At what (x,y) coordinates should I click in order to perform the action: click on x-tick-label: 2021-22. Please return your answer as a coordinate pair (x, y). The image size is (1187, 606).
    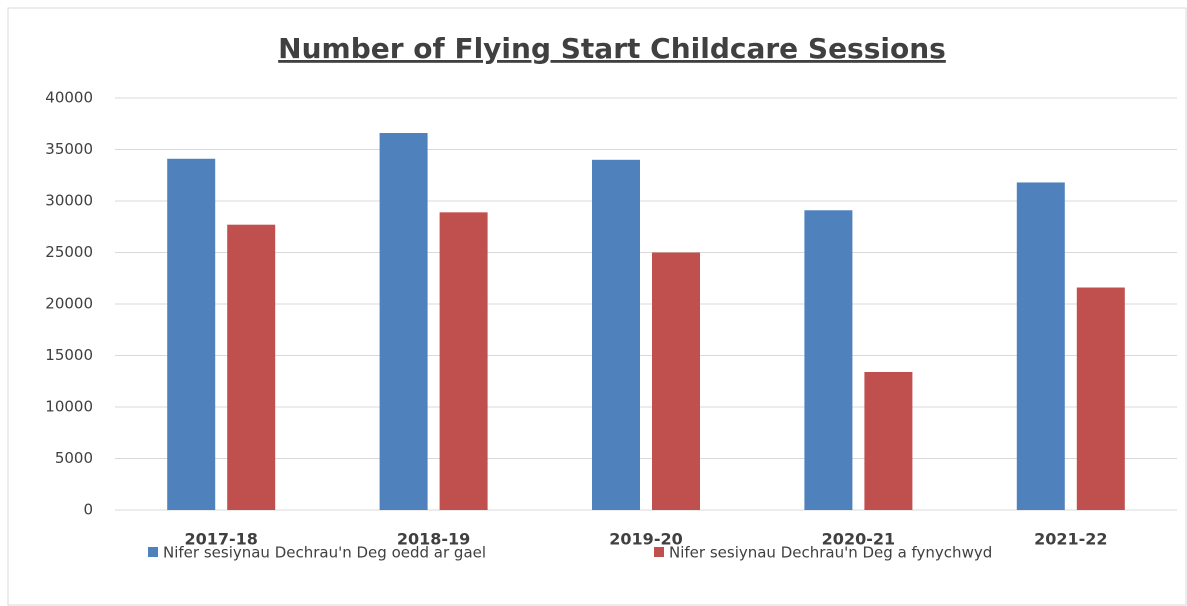
    Looking at the image, I should click on (1070, 539).